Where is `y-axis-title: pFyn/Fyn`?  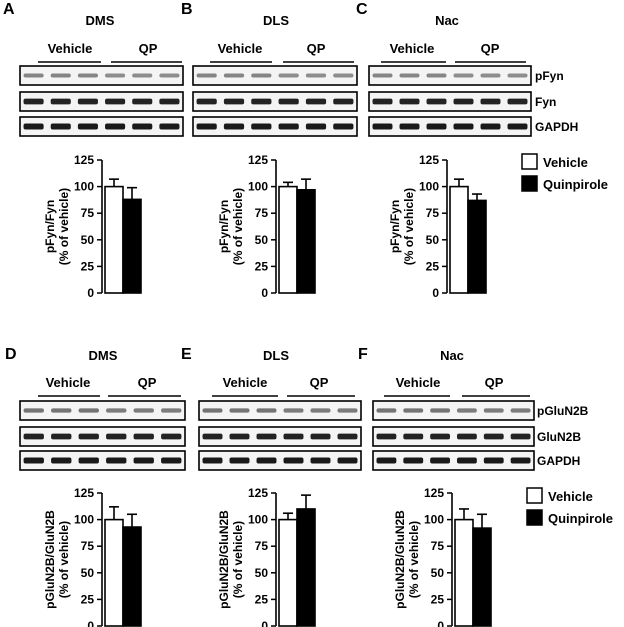 y-axis-title: pFyn/Fyn is located at coordinates (395, 226).